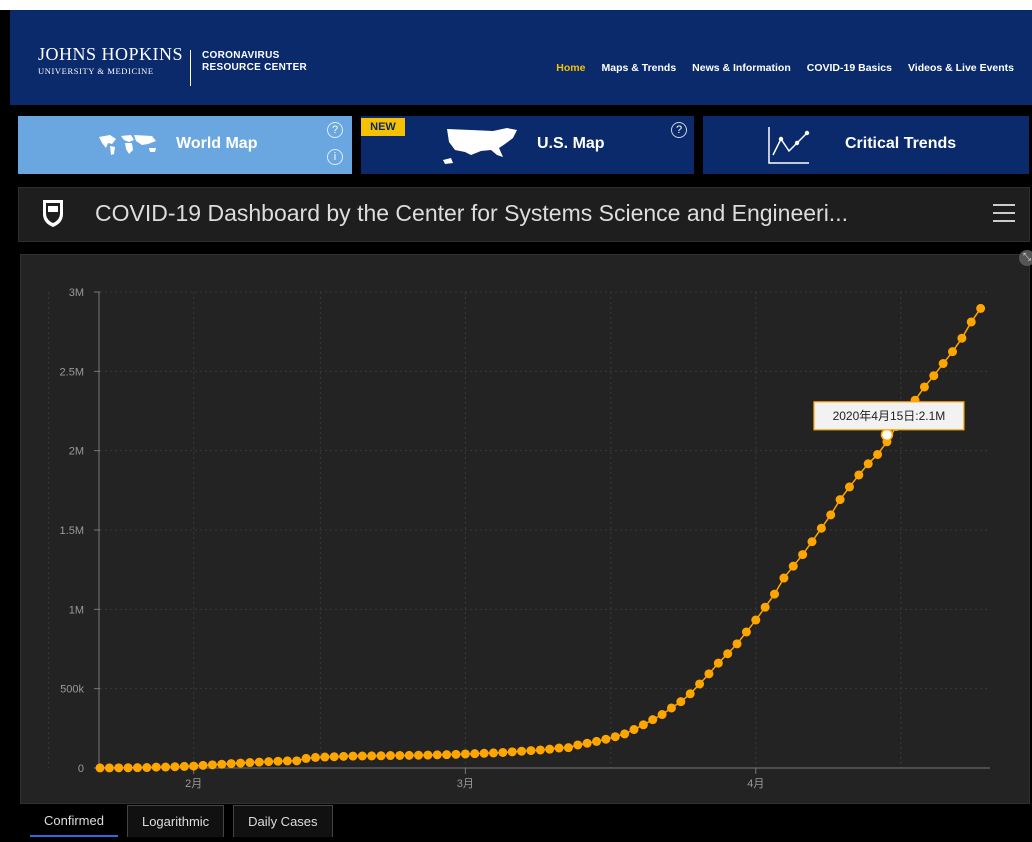  What do you see at coordinates (241, 55) in the screenshot?
I see `resource-line-1: CORONAVIRUS` at bounding box center [241, 55].